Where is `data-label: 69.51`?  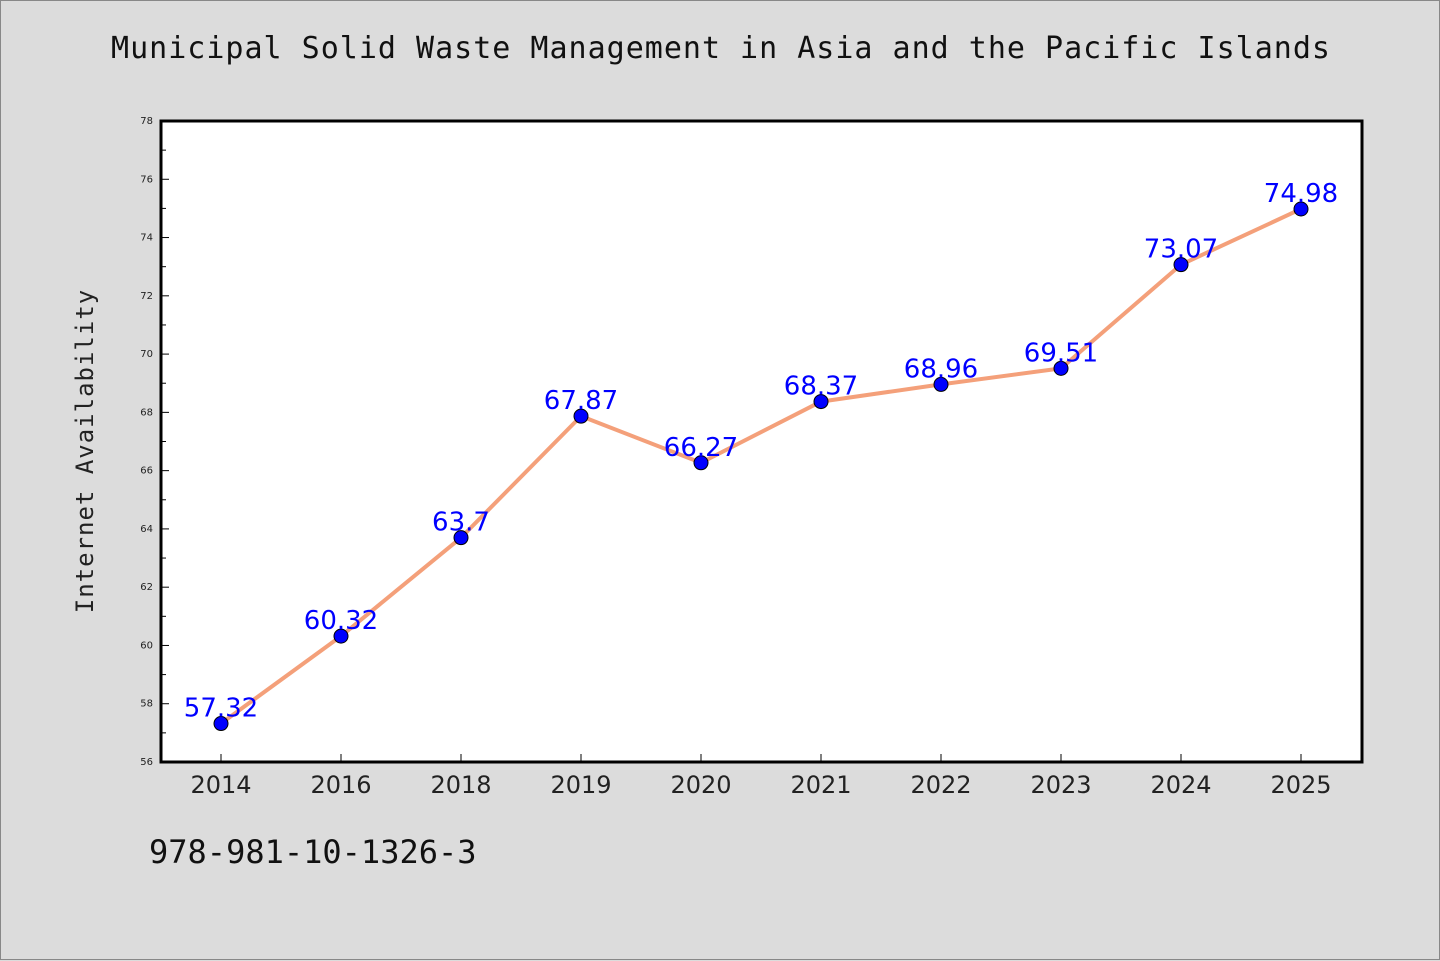 data-label: 69.51 is located at coordinates (1061, 353).